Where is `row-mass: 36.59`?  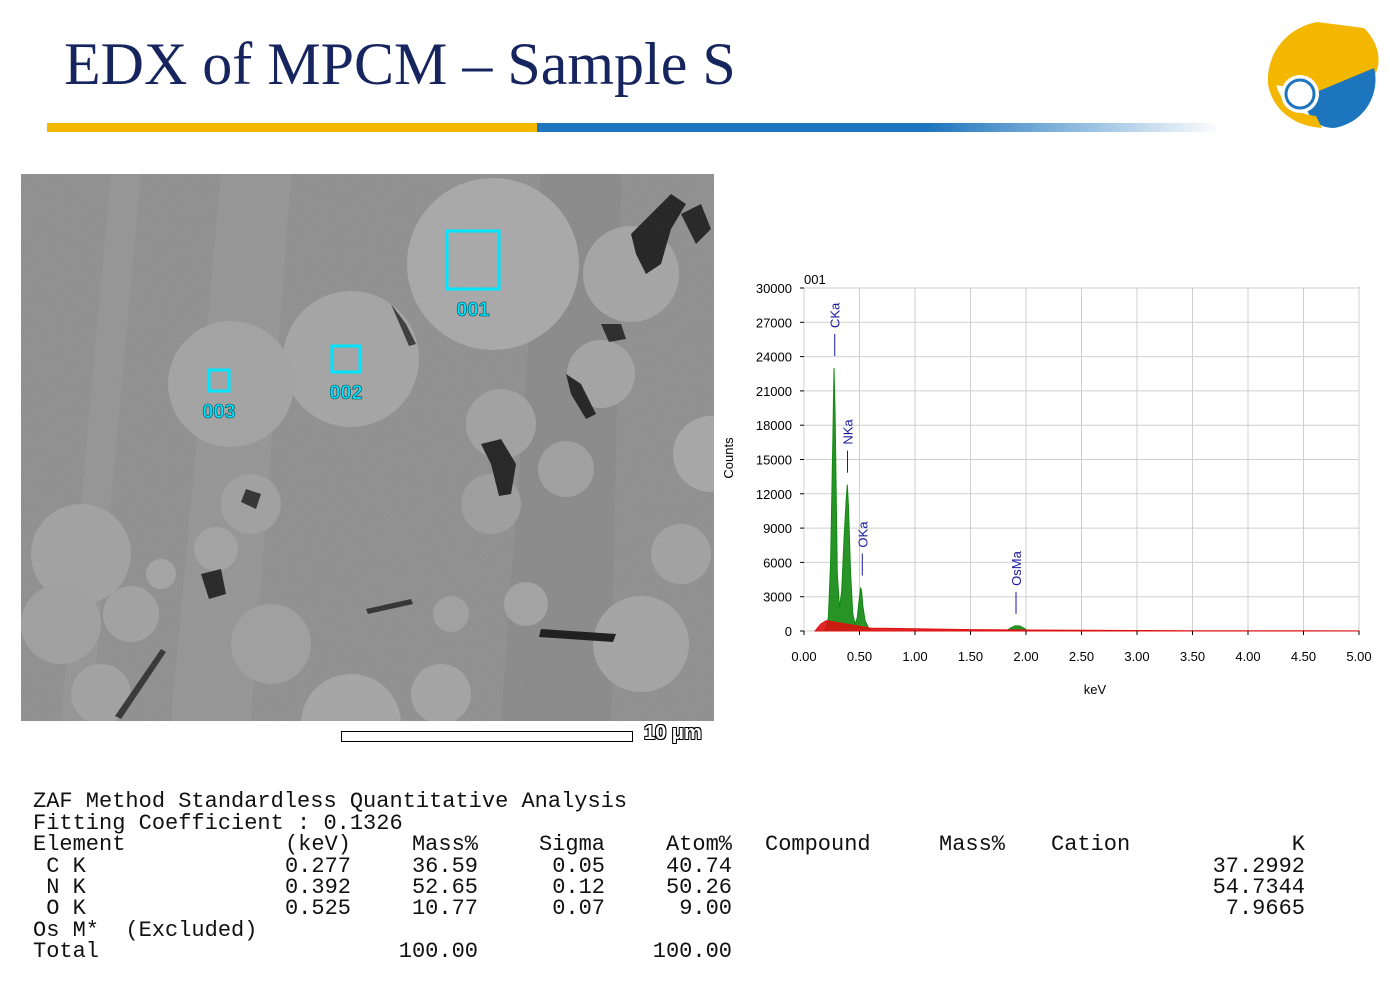
row-mass: 36.59 is located at coordinates (444, 866).